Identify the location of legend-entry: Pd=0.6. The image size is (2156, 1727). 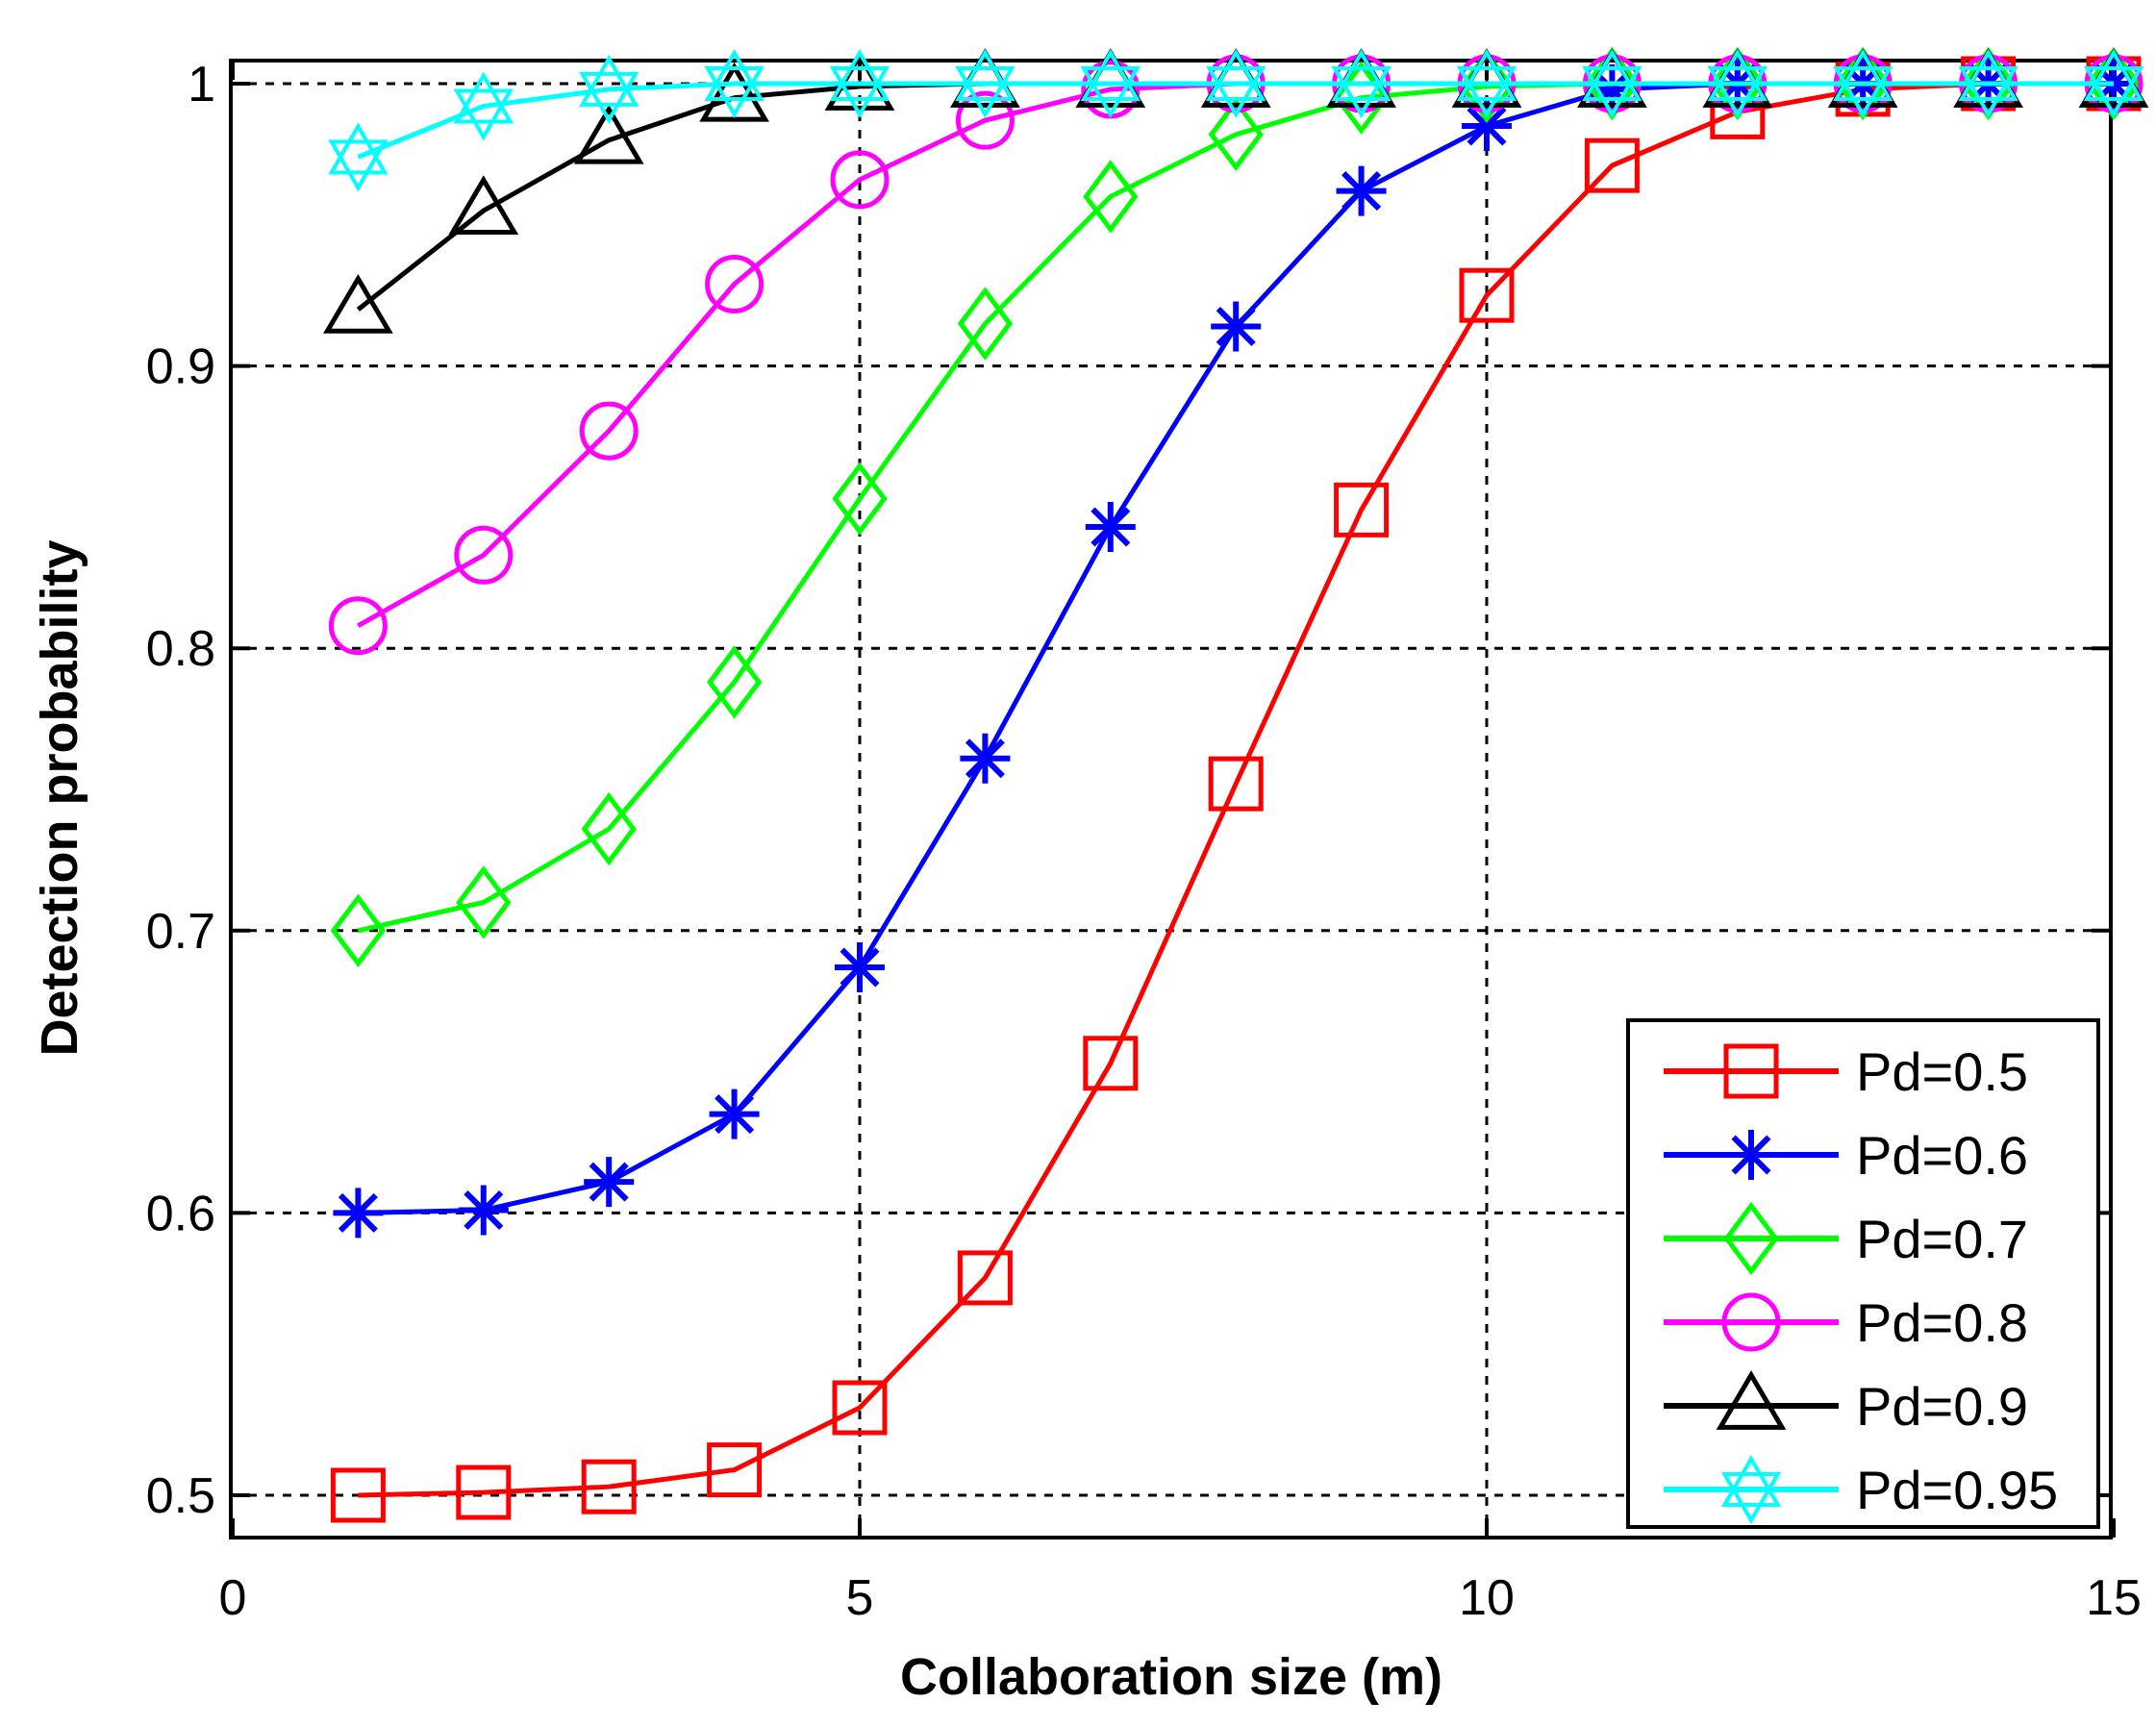
(1846, 1155).